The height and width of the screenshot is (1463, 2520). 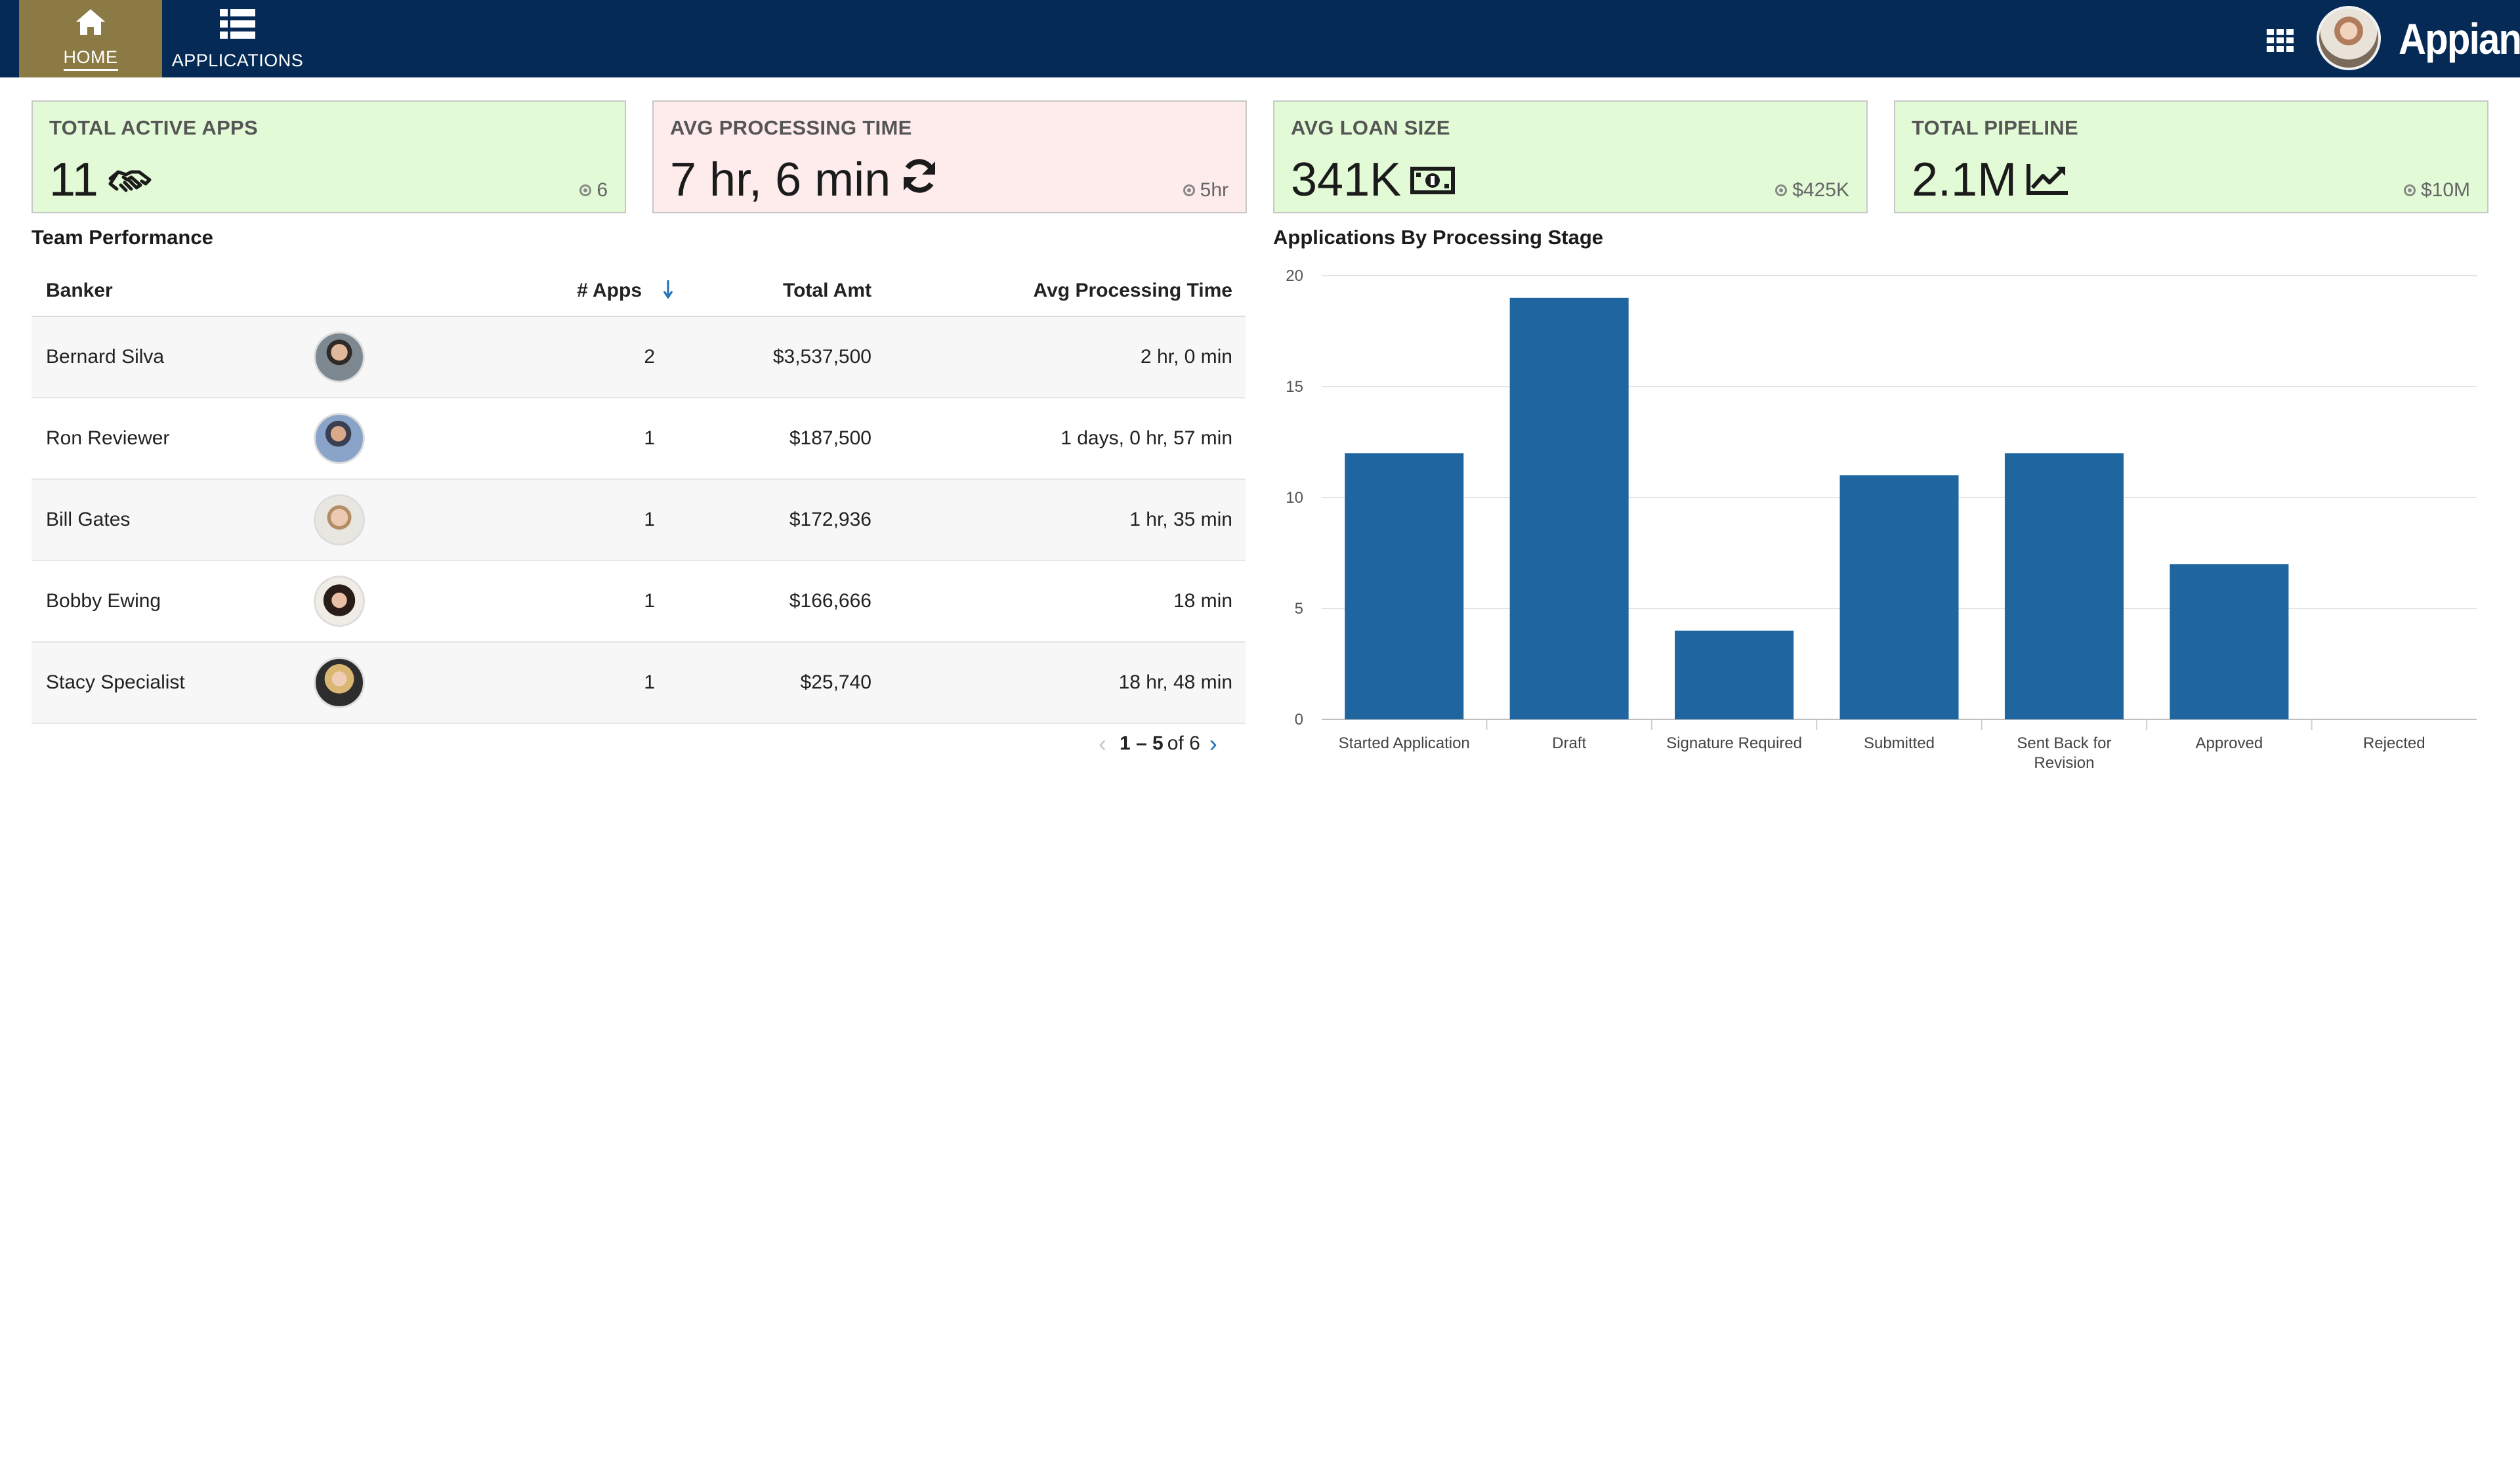 What do you see at coordinates (103, 601) in the screenshot?
I see `banker-name: Bobby Ewing` at bounding box center [103, 601].